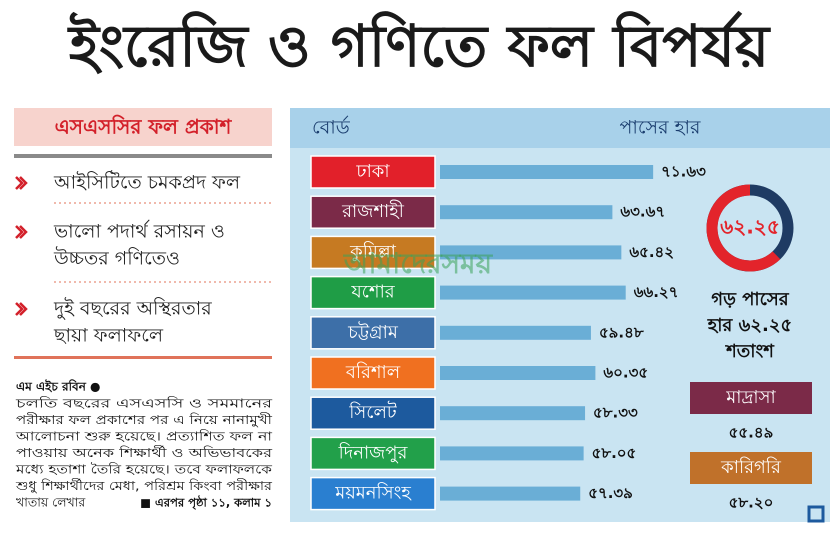 This screenshot has width=839, height=537. What do you see at coordinates (144, 452) in the screenshot?
I see `article-line: পাওয়ায় অনেক শিক্ষার্থী ও অভিভাবকের` at bounding box center [144, 452].